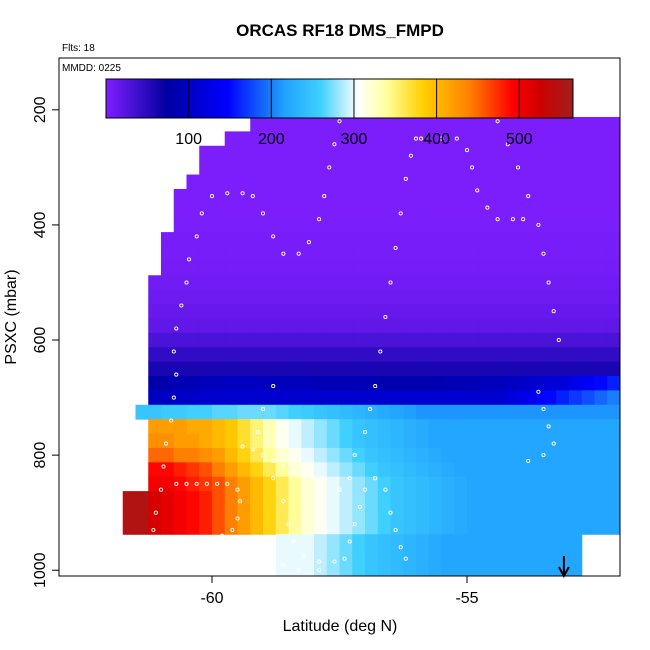 The width and height of the screenshot is (650, 650). What do you see at coordinates (466, 598) in the screenshot?
I see `x-tick-label: -55` at bounding box center [466, 598].